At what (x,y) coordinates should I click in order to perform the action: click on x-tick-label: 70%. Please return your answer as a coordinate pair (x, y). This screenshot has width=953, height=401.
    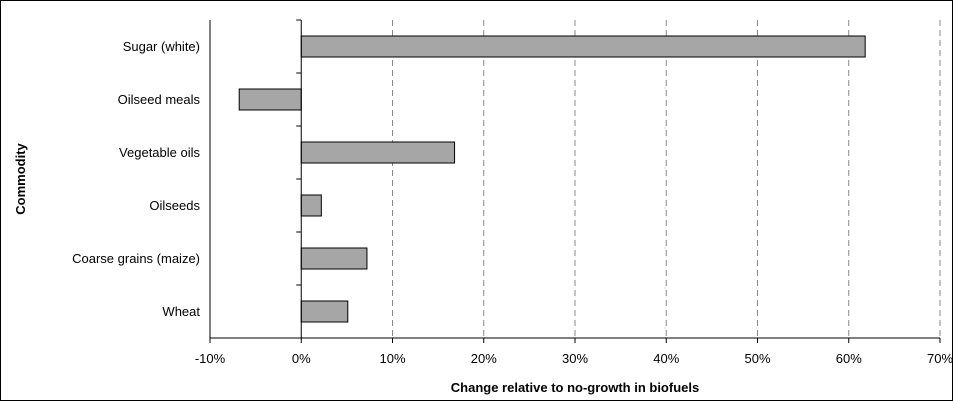
    Looking at the image, I should click on (940, 358).